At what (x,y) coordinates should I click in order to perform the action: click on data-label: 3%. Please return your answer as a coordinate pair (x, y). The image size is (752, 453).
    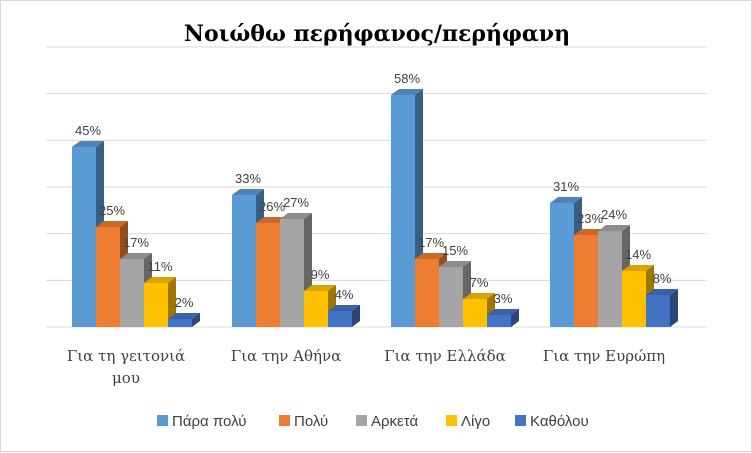
    Looking at the image, I should click on (503, 298).